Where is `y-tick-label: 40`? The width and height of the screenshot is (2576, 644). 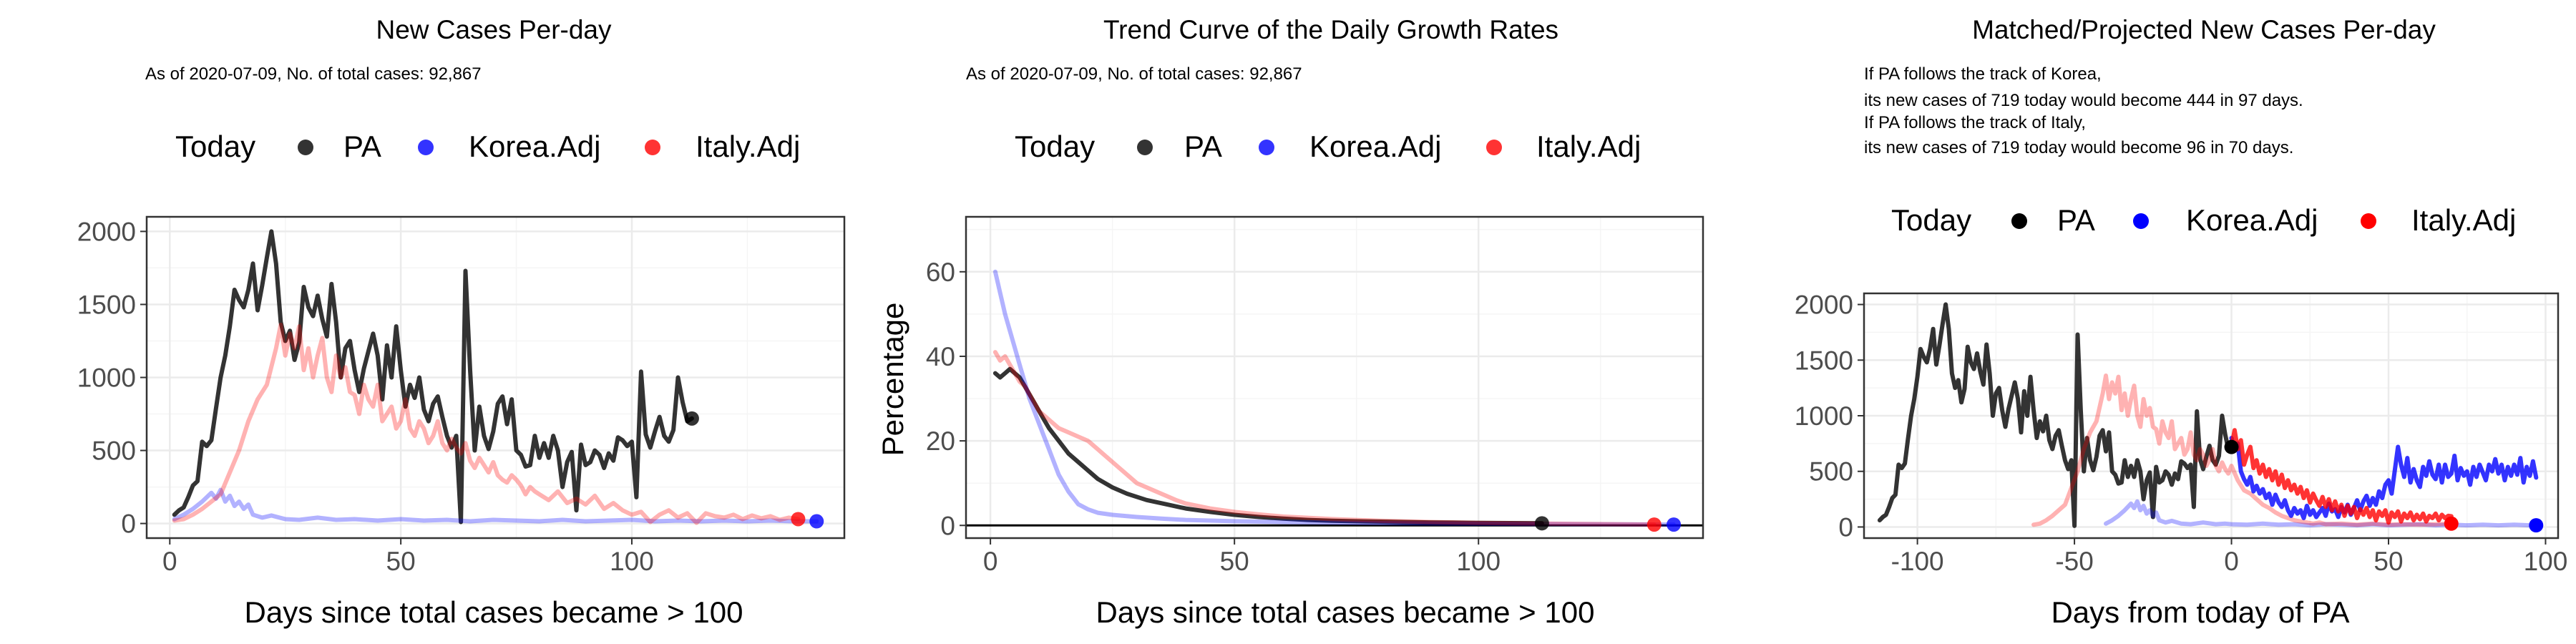 y-tick-label: 40 is located at coordinates (940, 356).